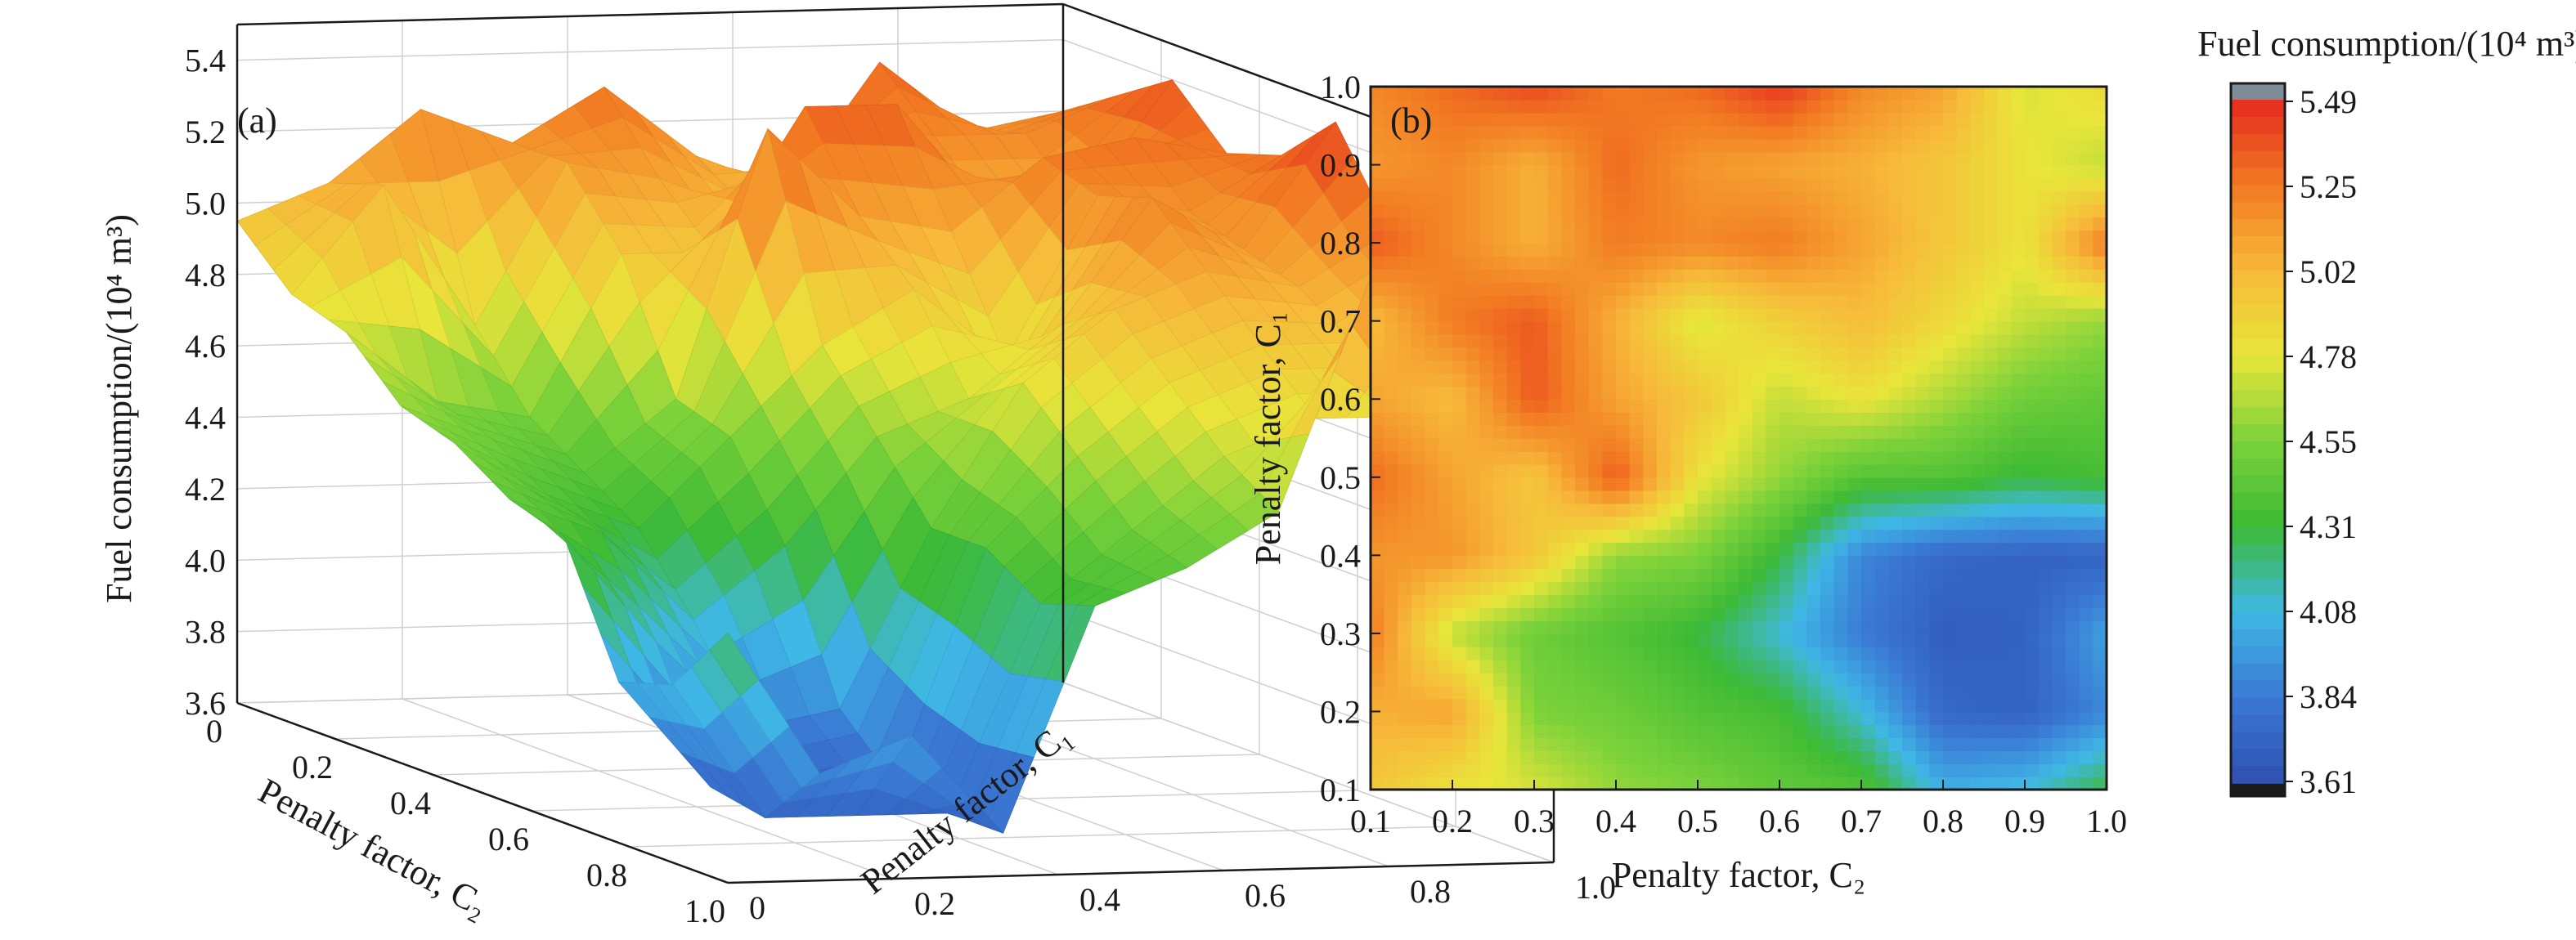 This screenshot has width=2576, height=940. What do you see at coordinates (2258, 416) in the screenshot?
I see `colorbar-step` at bounding box center [2258, 416].